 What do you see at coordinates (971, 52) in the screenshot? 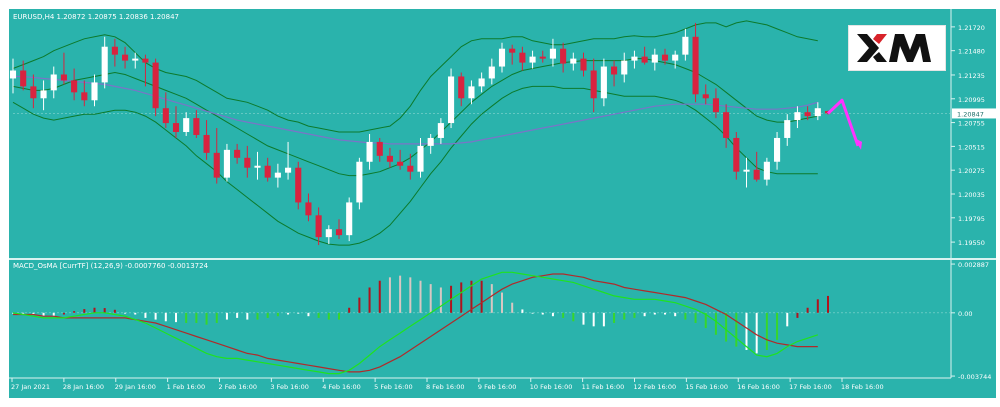
I see `y-tick-label: 1.21480` at bounding box center [971, 52].